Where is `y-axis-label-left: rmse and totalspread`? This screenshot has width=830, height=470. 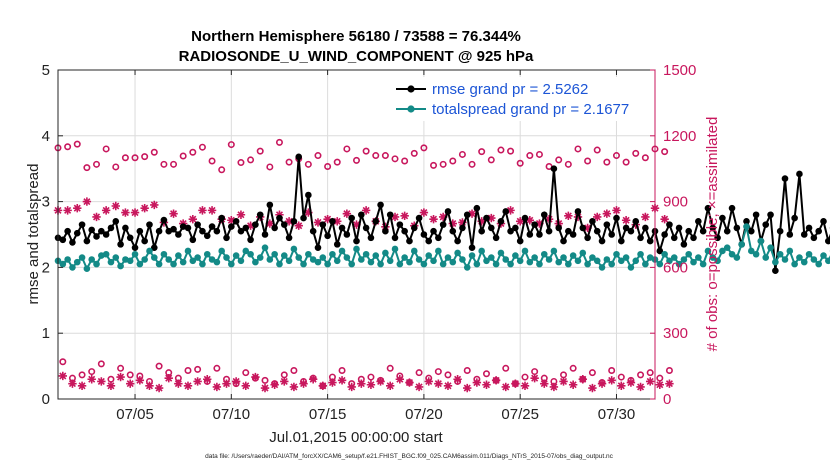
y-axis-label-left: rmse and totalspread is located at coordinates (33, 234).